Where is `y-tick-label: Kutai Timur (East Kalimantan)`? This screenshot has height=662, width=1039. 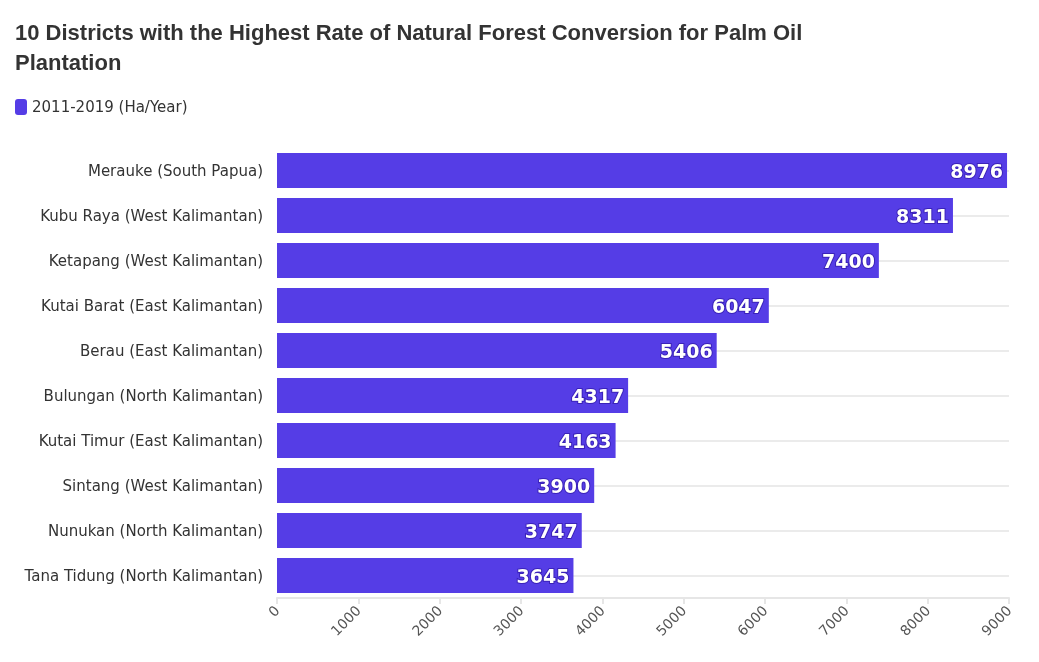
y-tick-label: Kutai Timur (East Kalimantan) is located at coordinates (150, 440).